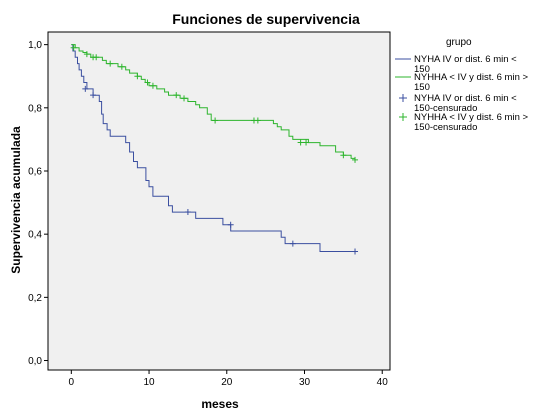 This screenshot has width=560, height=420. What do you see at coordinates (213, 102) in the screenshot?
I see `series-1-line` at bounding box center [213, 102].